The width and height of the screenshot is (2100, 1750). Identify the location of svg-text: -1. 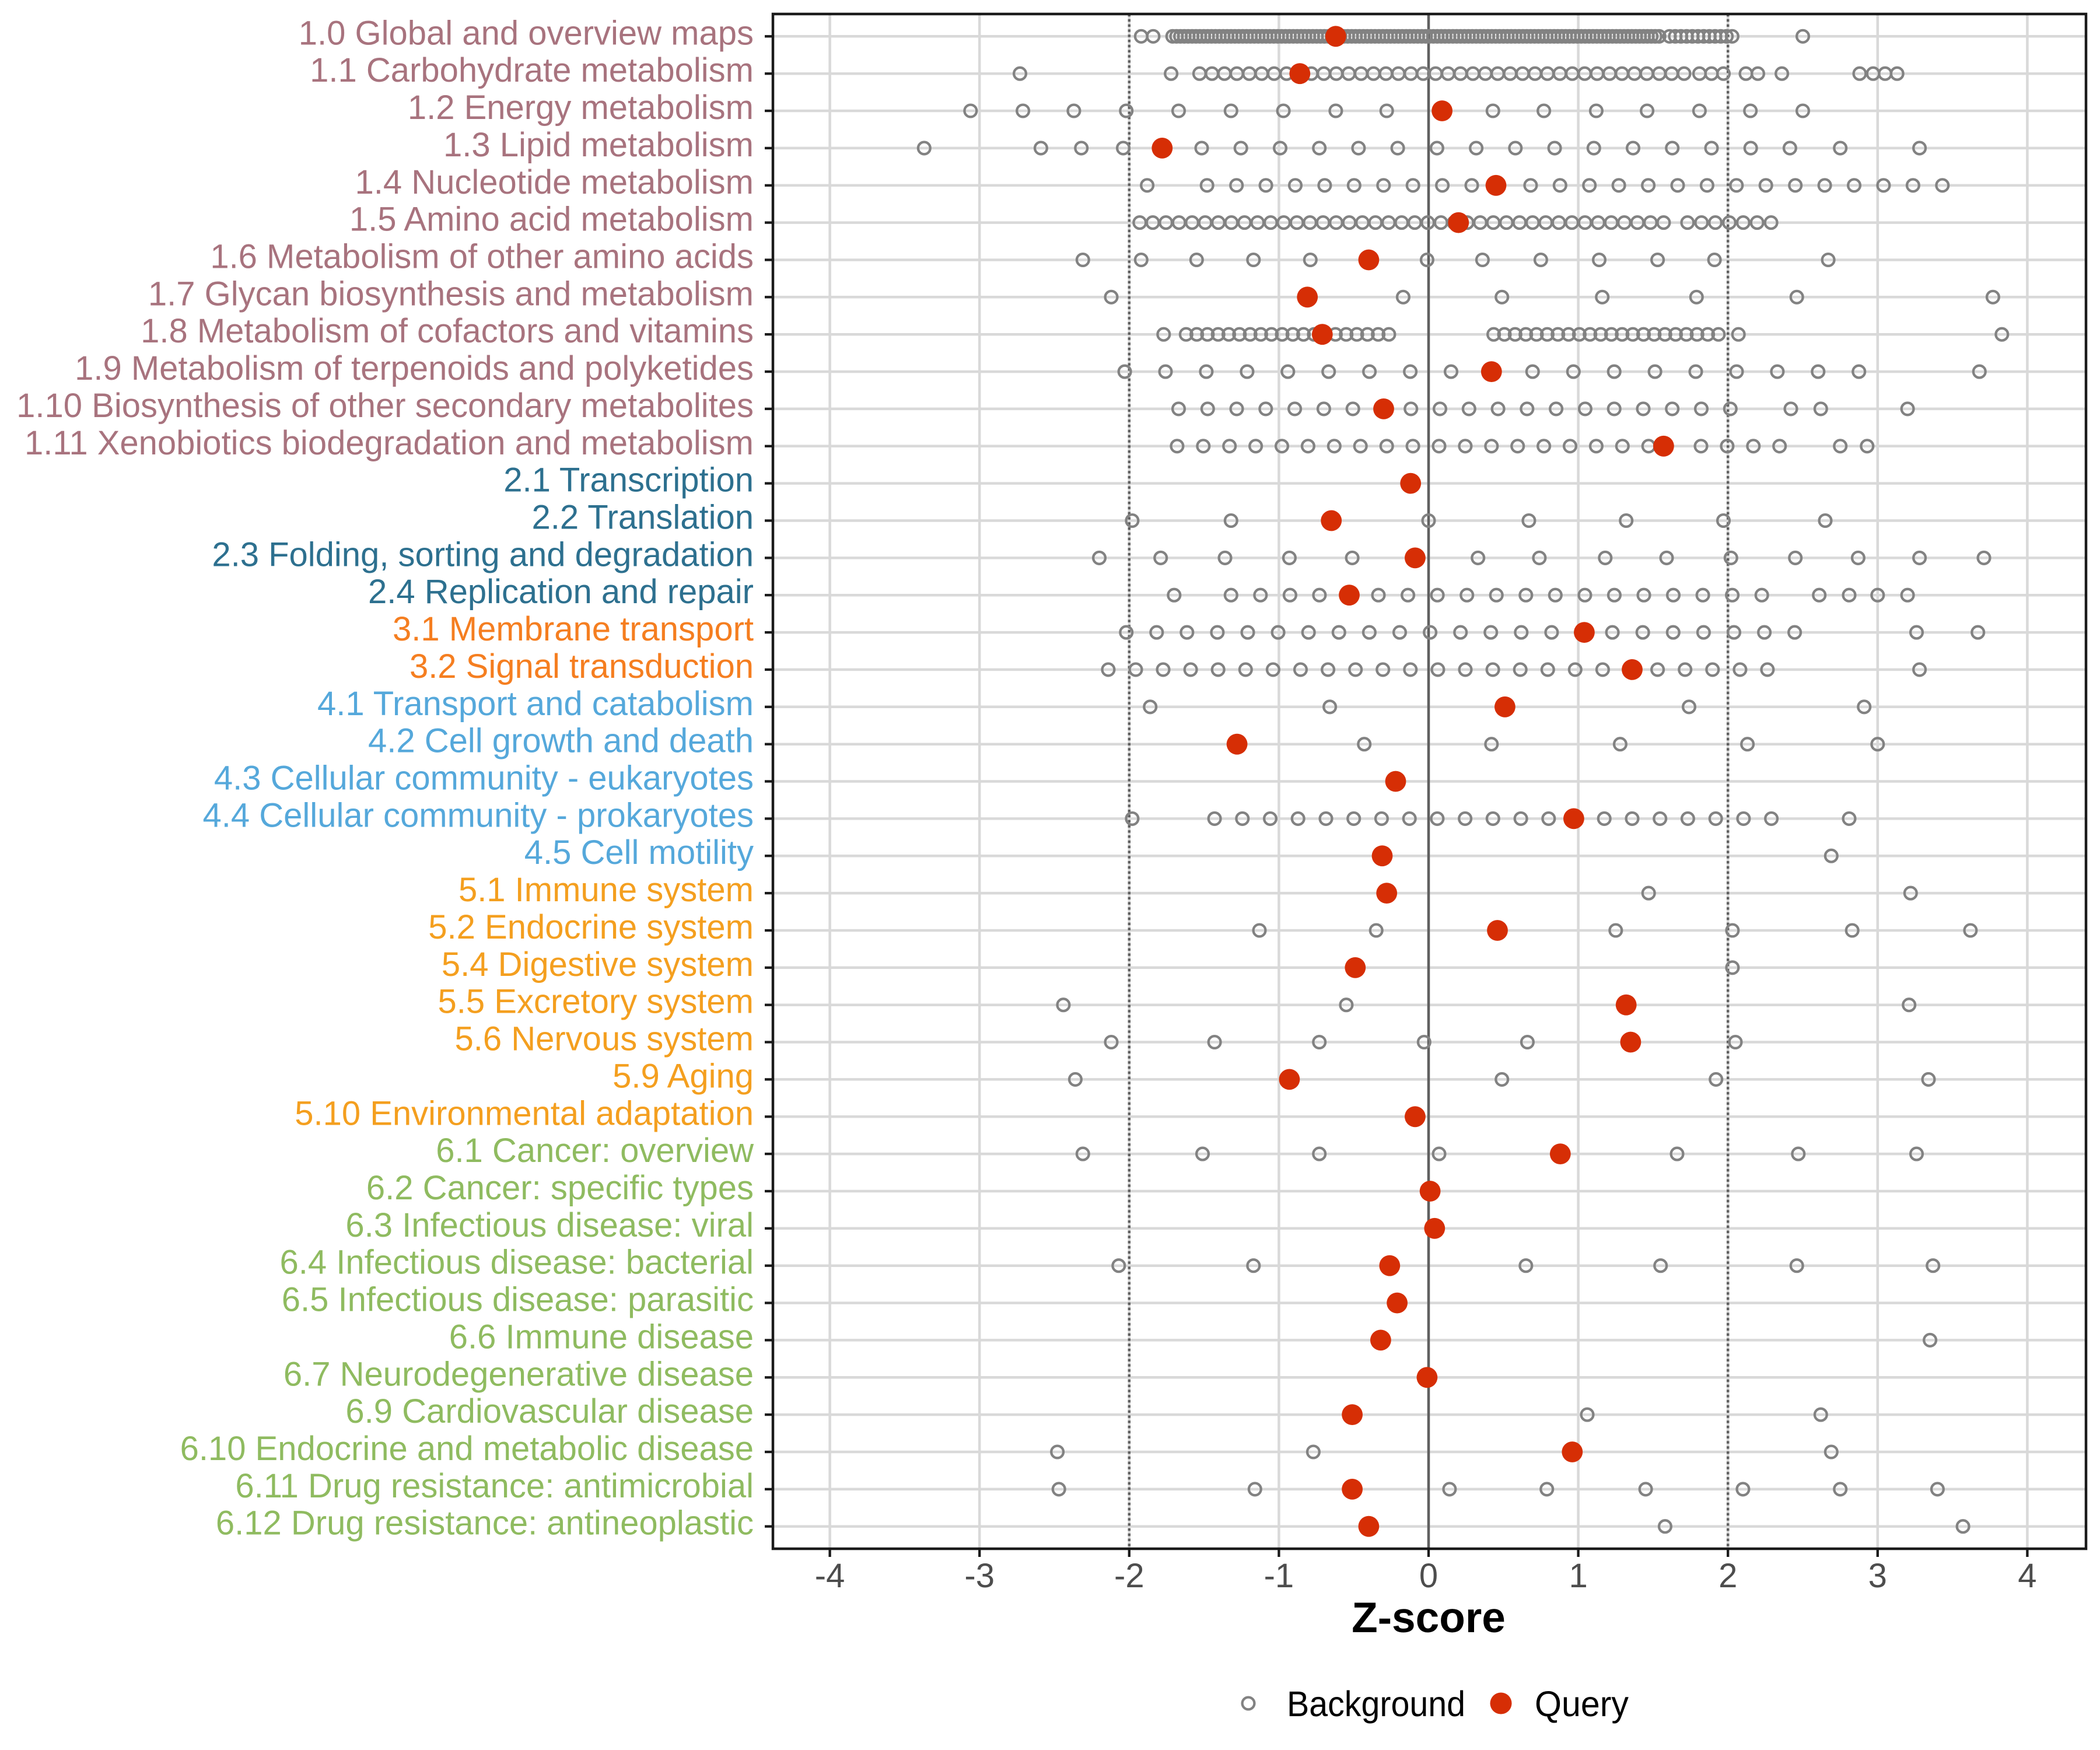
(1279, 1576).